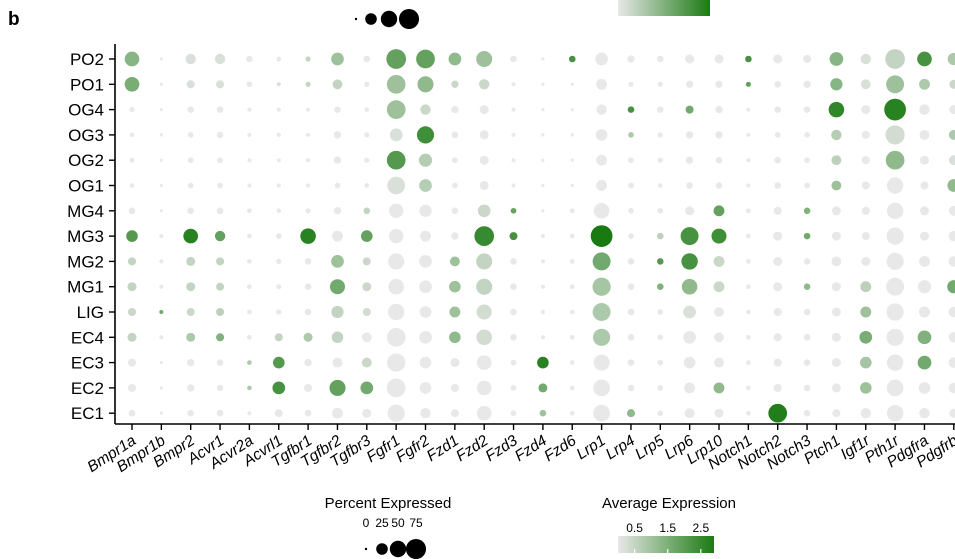  What do you see at coordinates (85, 287) in the screenshot?
I see `cluster-label: MG1` at bounding box center [85, 287].